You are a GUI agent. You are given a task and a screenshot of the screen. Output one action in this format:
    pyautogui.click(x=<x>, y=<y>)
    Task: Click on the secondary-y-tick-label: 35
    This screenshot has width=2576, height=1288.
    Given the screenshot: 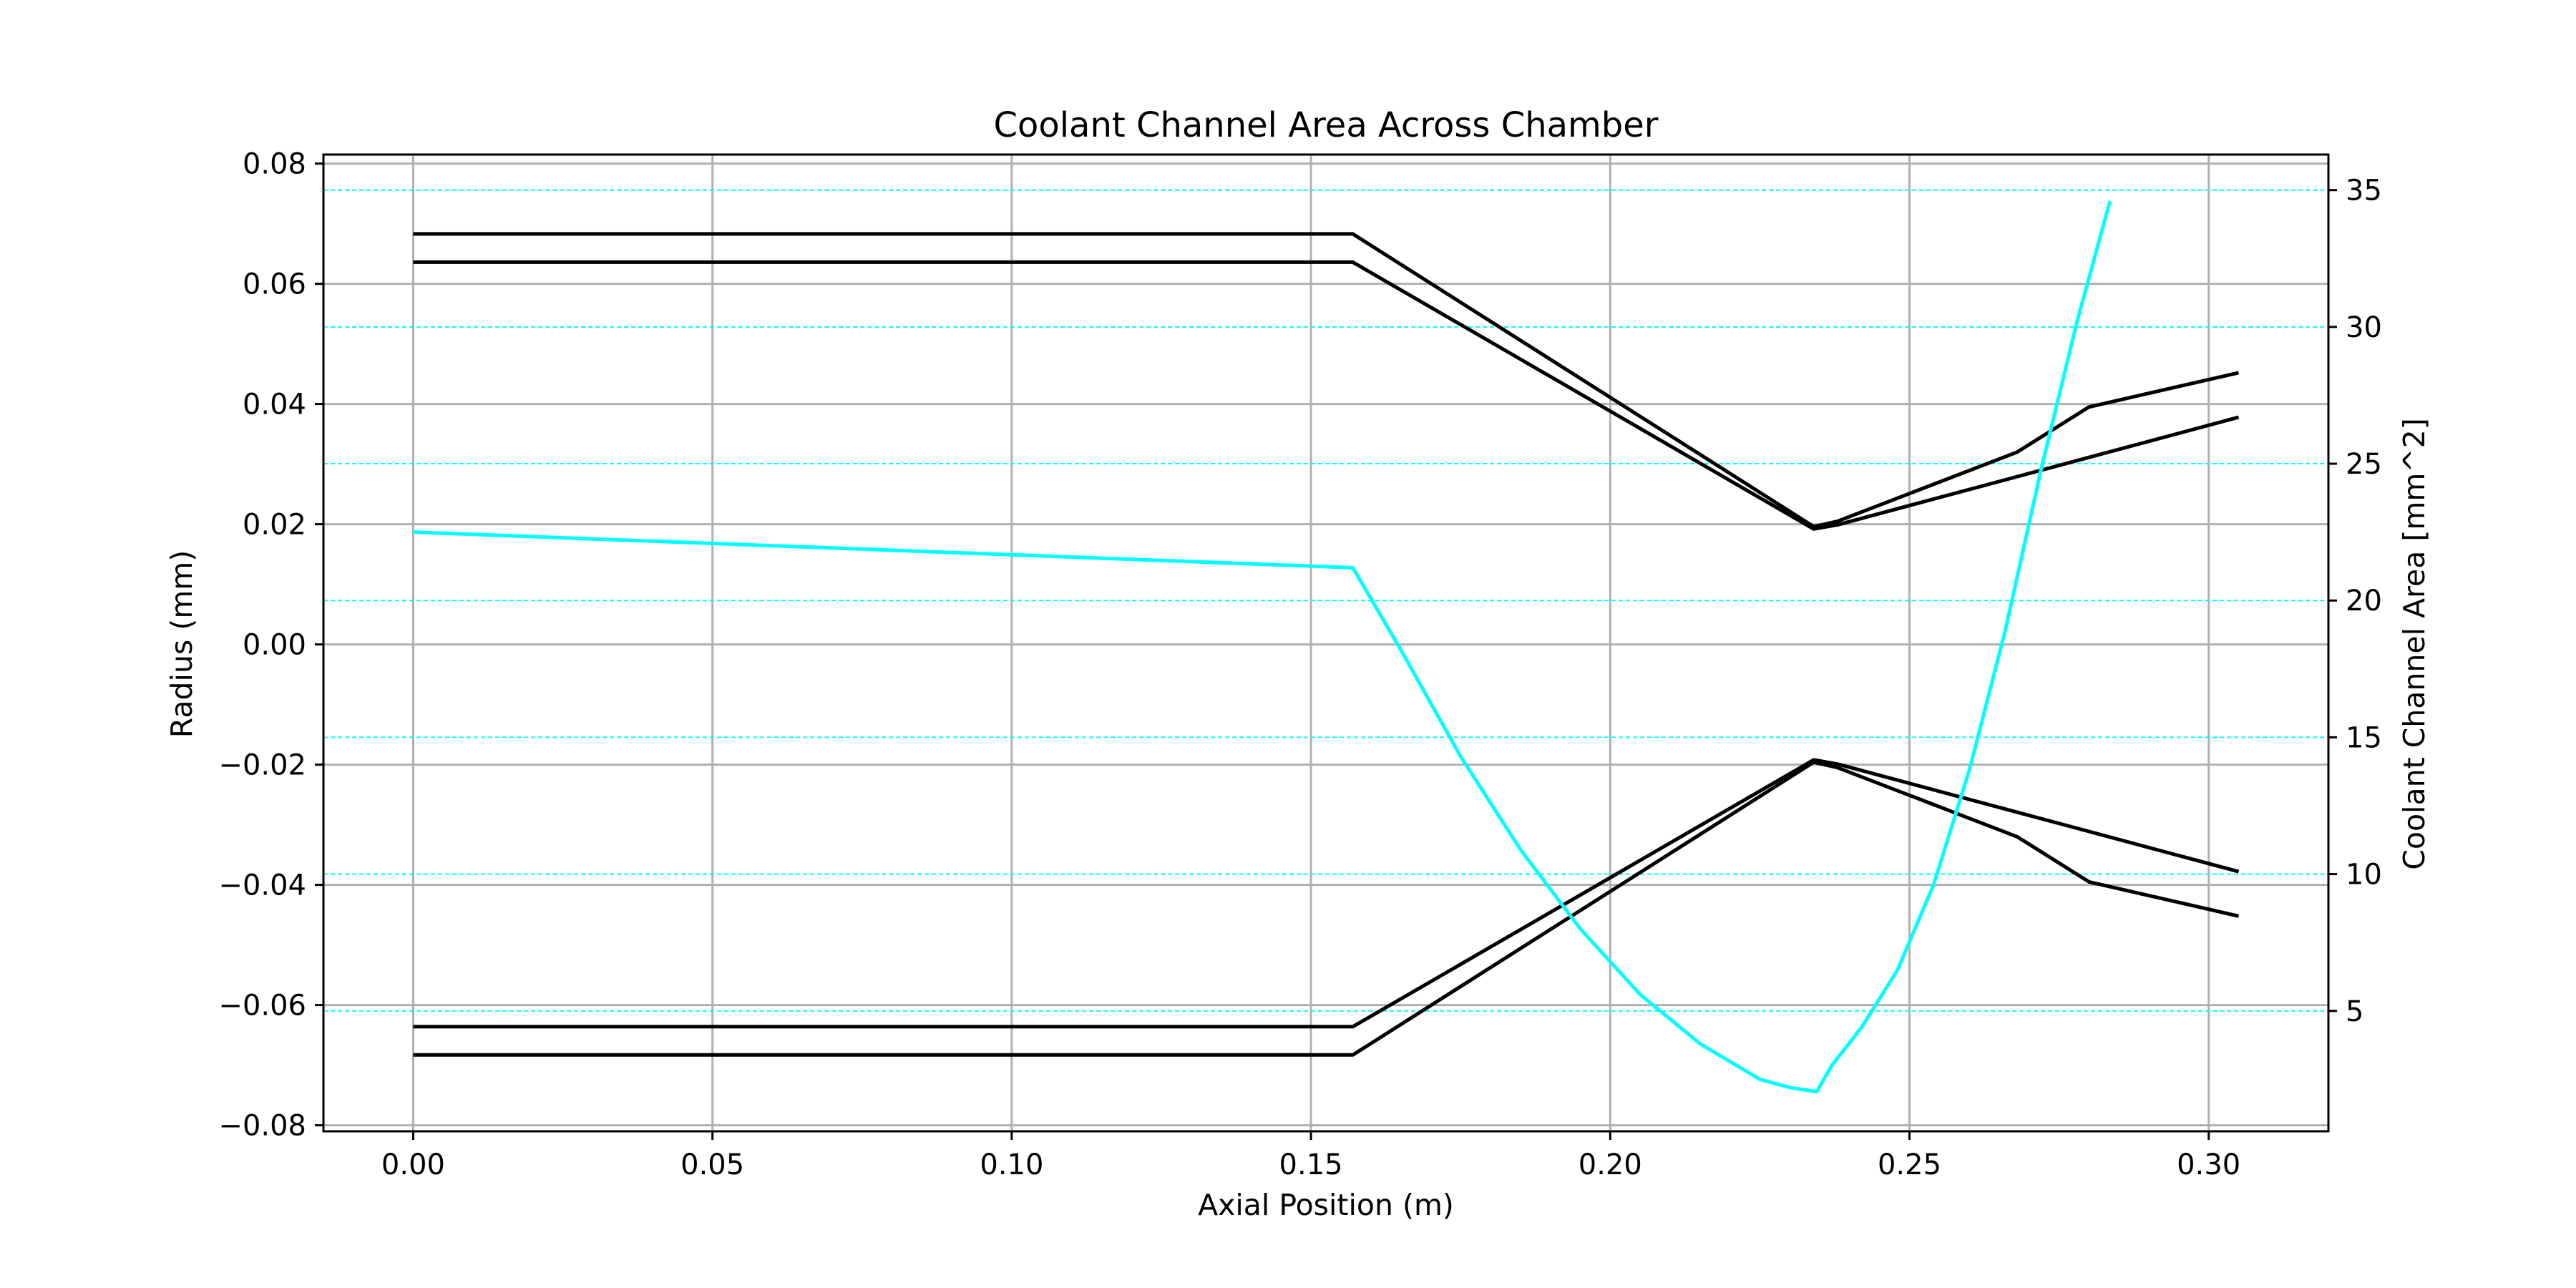 What is the action you would take?
    pyautogui.click(x=2364, y=191)
    